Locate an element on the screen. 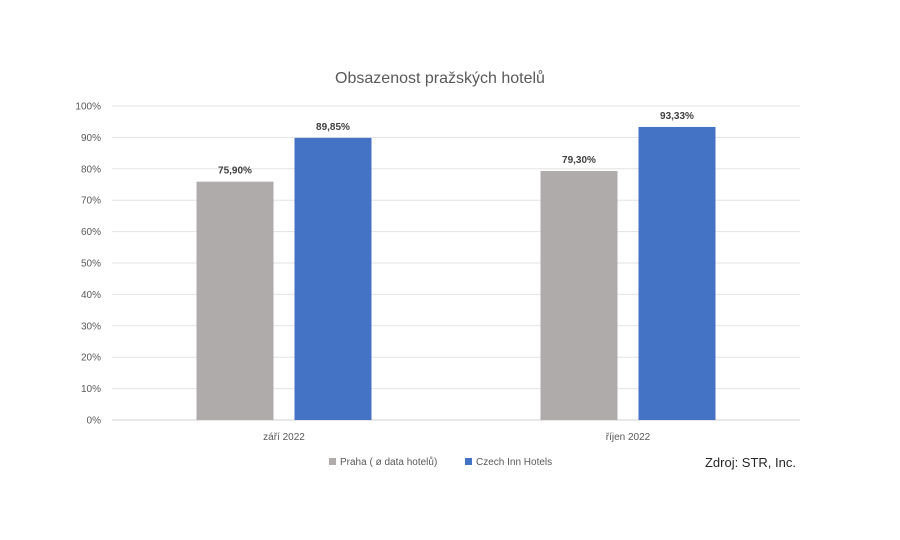  source-annotation: Zdroj: STR, Inc. is located at coordinates (750, 462).